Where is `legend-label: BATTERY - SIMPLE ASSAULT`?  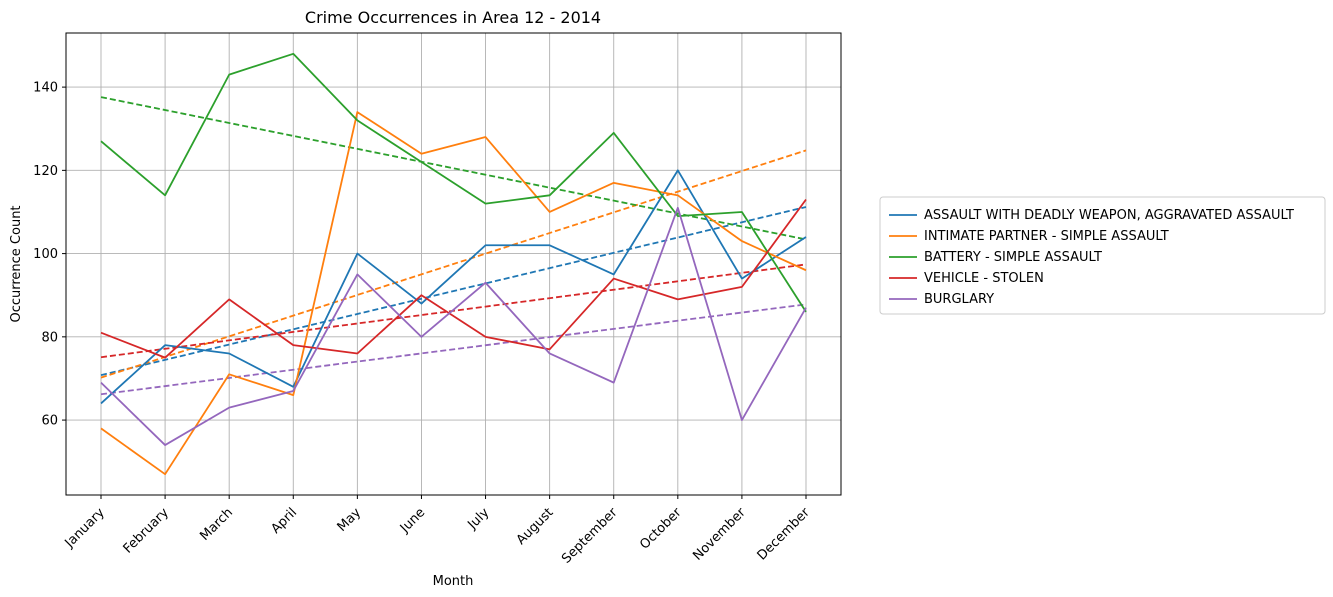
legend-label: BATTERY - SIMPLE ASSAULT is located at coordinates (1013, 257).